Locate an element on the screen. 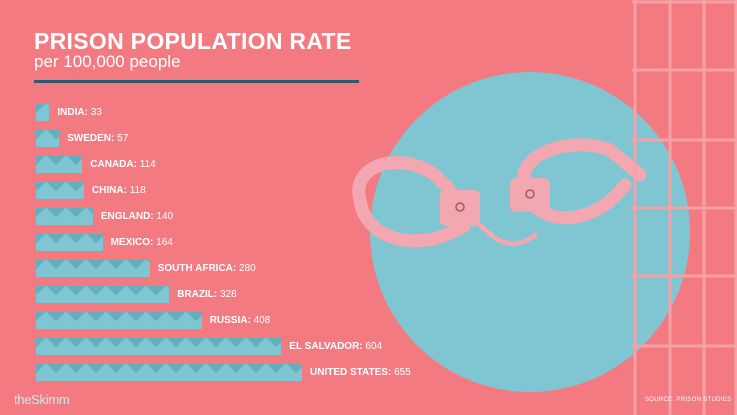  bar-russia is located at coordinates (119, 320).